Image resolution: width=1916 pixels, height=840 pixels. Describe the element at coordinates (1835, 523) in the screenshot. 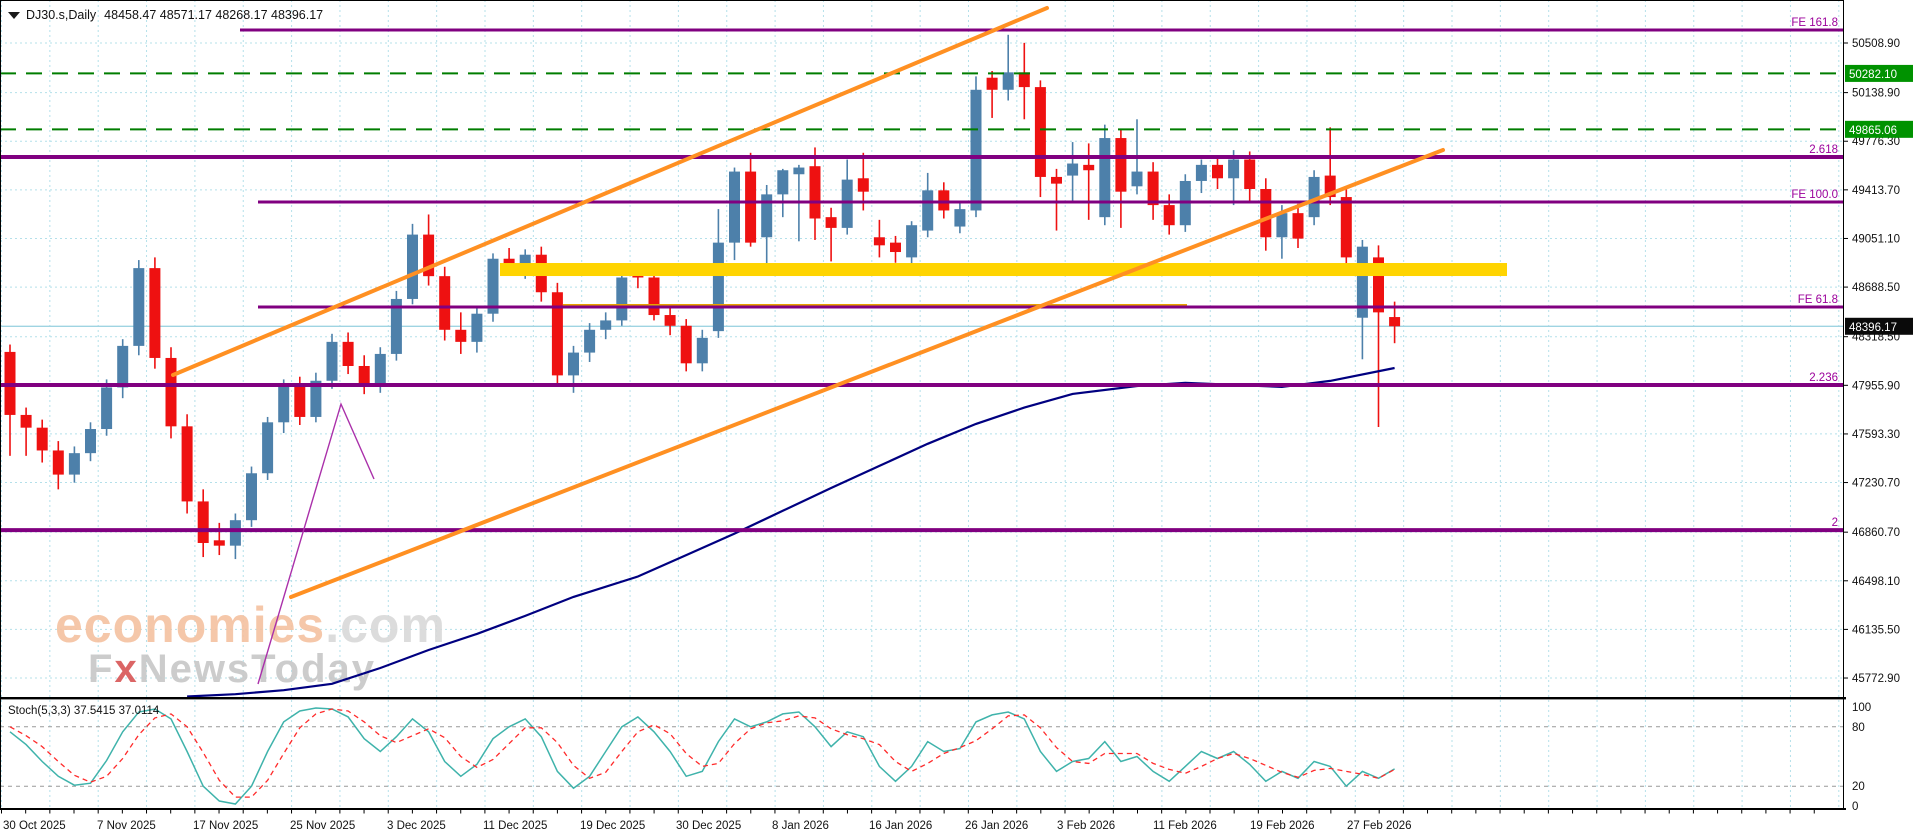

I see `fibonacci-level-label: 2` at that location.